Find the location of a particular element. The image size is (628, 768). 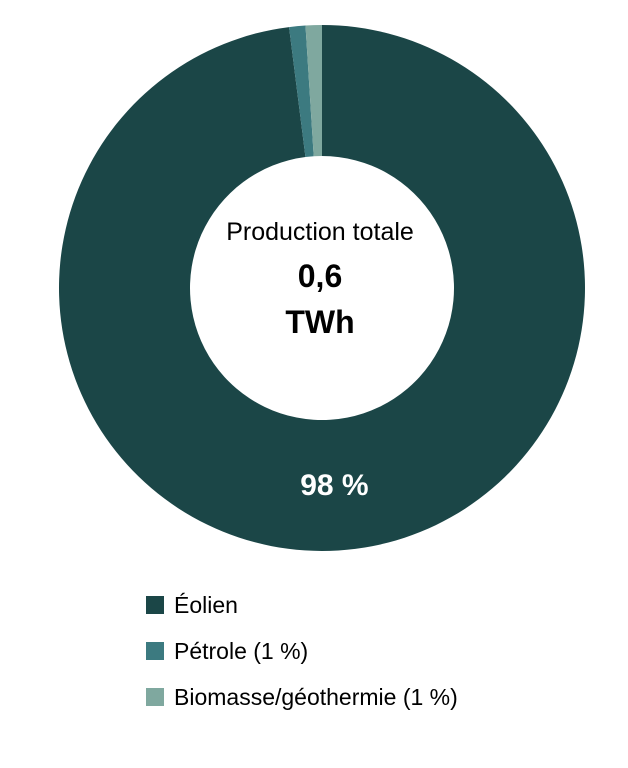

legend-label-biomasse: Biomasse/géothermie (1 %) is located at coordinates (316, 696).